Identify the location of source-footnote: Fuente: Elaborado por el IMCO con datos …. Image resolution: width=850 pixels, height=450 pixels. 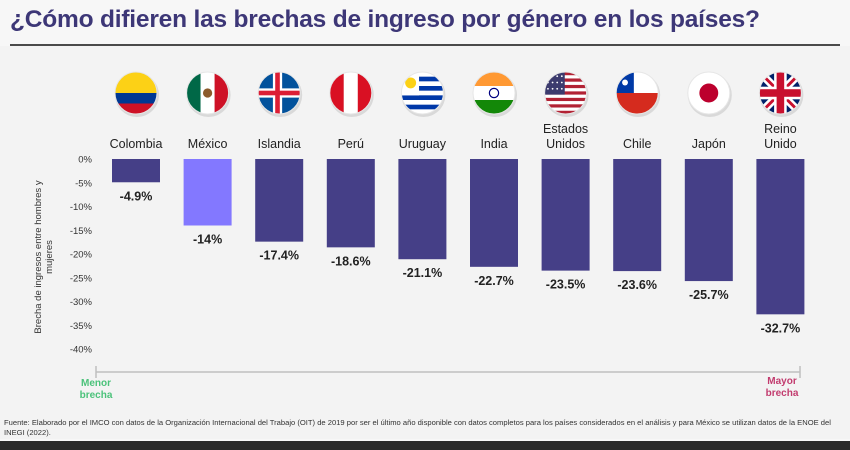
(417, 427).